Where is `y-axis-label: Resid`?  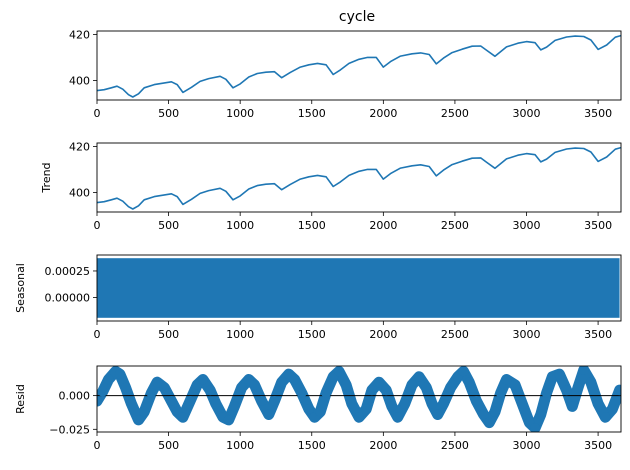
y-axis-label: Resid is located at coordinates (20, 399).